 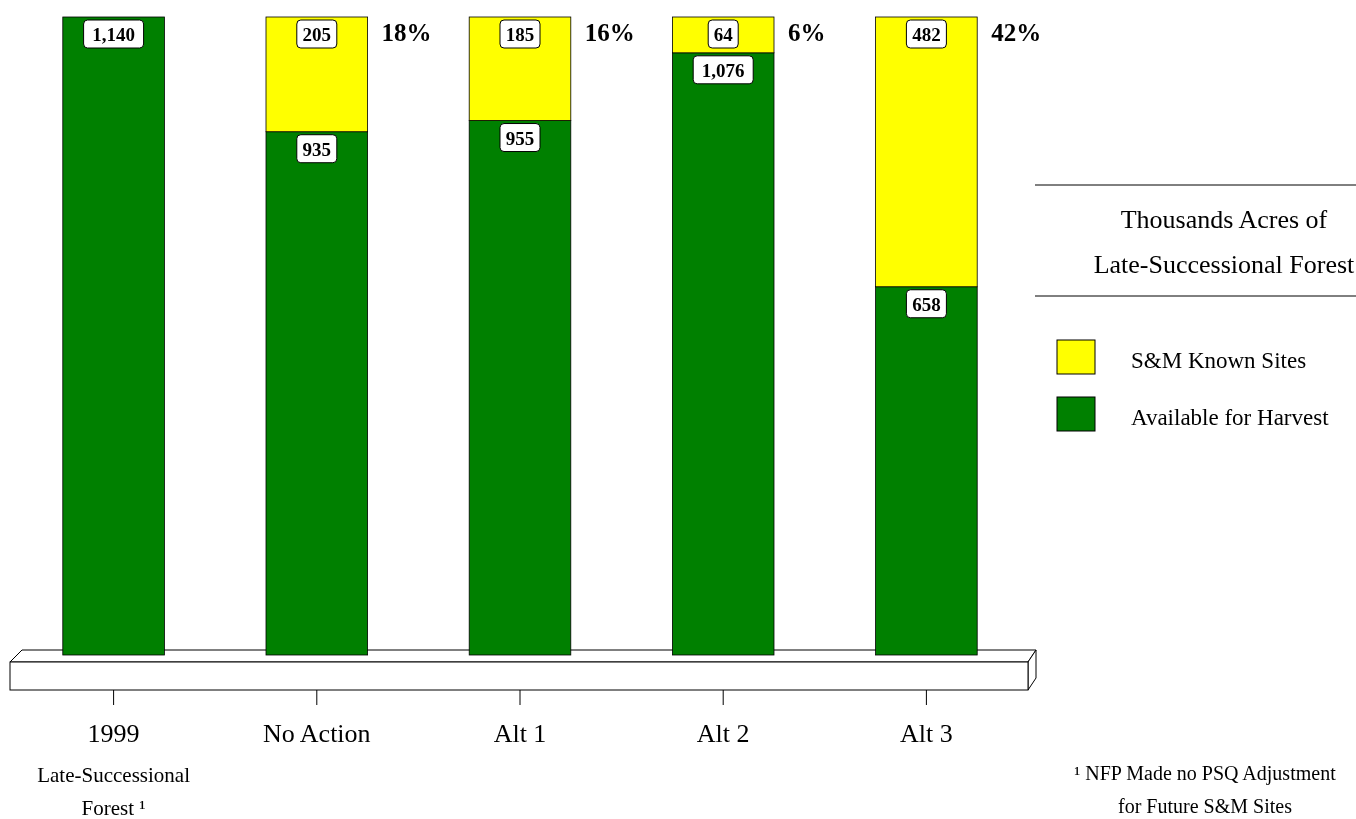 What do you see at coordinates (114, 769) in the screenshot?
I see `x-tick-label: 1999 Late-Successional Forest ¹` at bounding box center [114, 769].